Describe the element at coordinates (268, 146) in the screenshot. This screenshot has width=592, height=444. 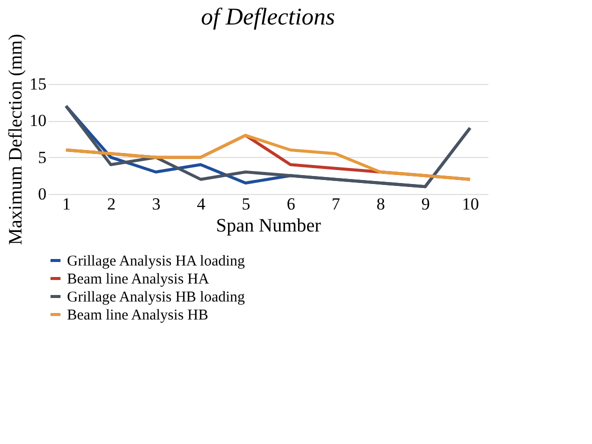
I see `line-series` at that location.